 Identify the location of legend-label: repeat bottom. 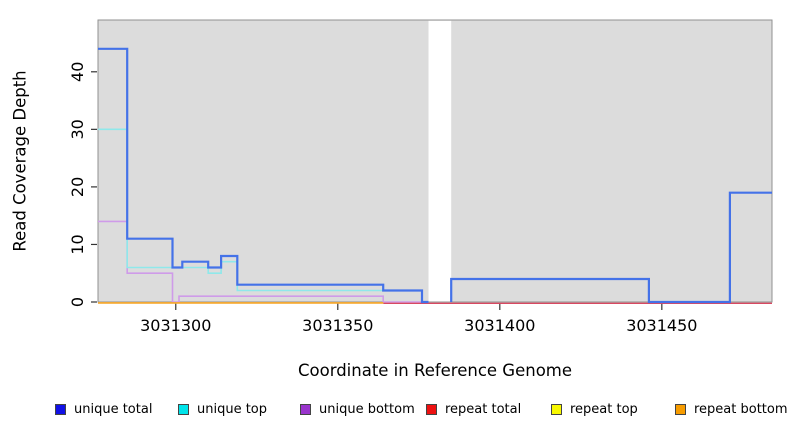
(741, 409).